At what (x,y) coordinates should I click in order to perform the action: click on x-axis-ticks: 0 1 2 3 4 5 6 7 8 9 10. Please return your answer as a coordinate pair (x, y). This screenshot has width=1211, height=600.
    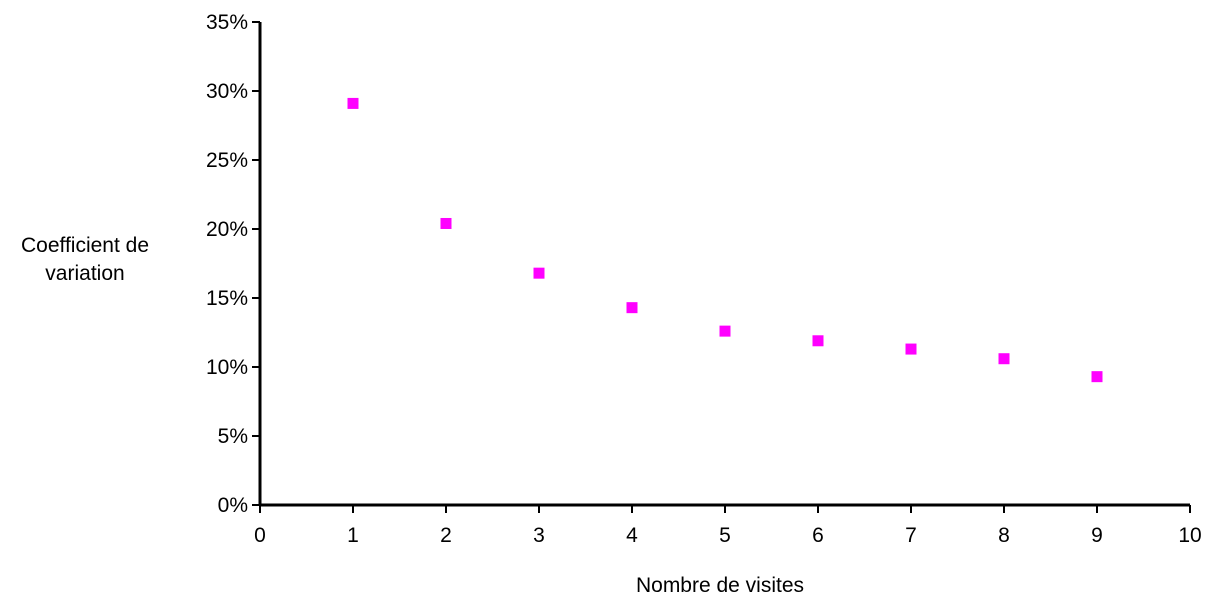
    Looking at the image, I should click on (728, 526).